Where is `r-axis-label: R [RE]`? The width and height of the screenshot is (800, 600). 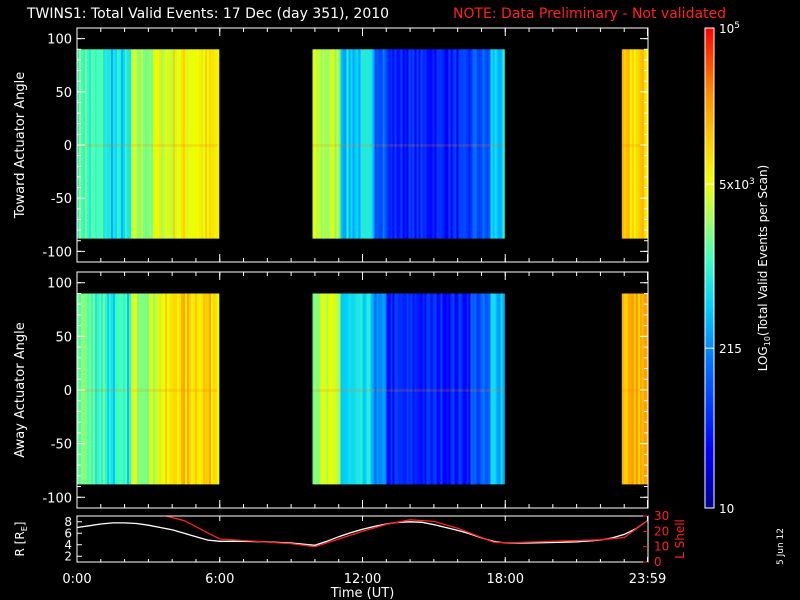 r-axis-label: R [RE] is located at coordinates (21, 539).